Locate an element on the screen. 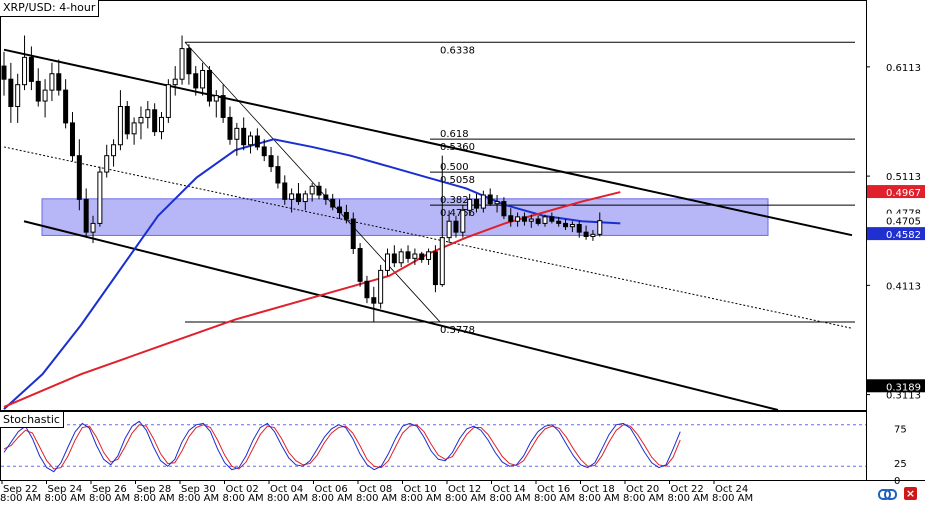 The height and width of the screenshot is (507, 925). time-date-label: Sep 28 is located at coordinates (154, 489).